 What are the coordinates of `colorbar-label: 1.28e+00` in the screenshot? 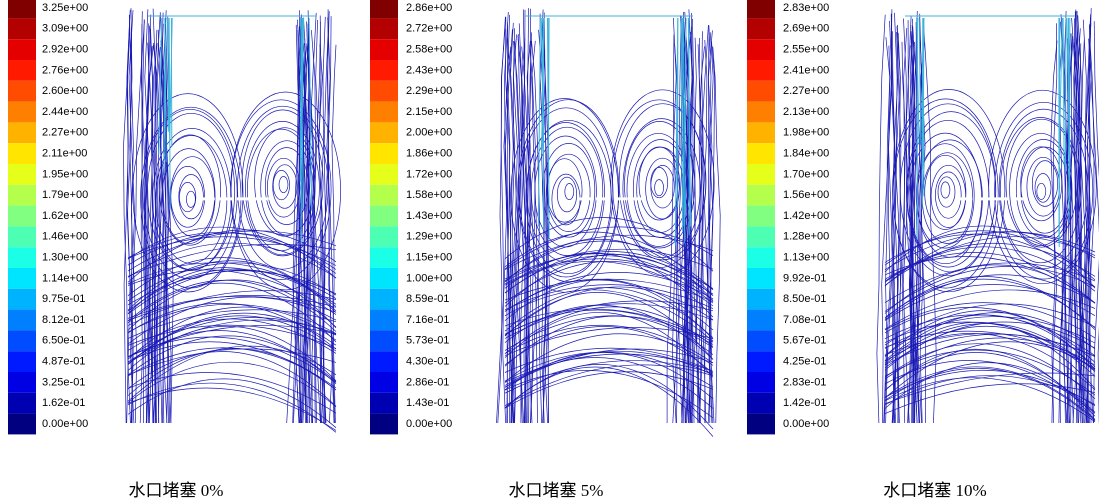 It's located at (806, 237).